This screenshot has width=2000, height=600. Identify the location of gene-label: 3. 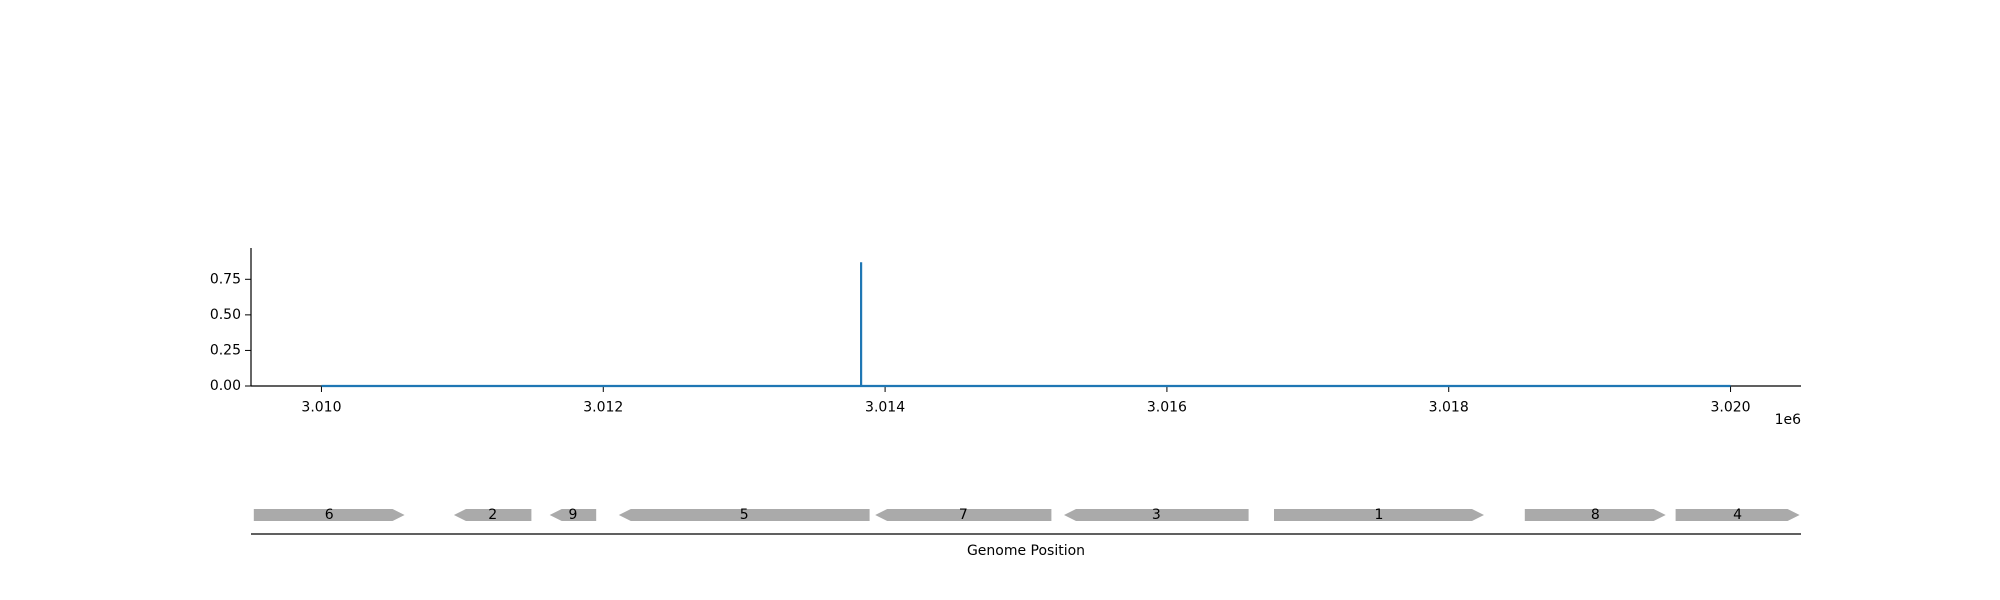
(1156, 515).